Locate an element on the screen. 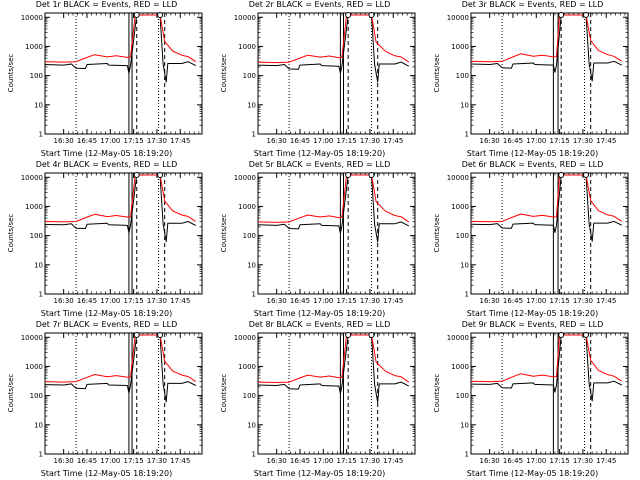  panel-title: Det 4r BLACK = Events, RED = LLD is located at coordinates (106, 164).